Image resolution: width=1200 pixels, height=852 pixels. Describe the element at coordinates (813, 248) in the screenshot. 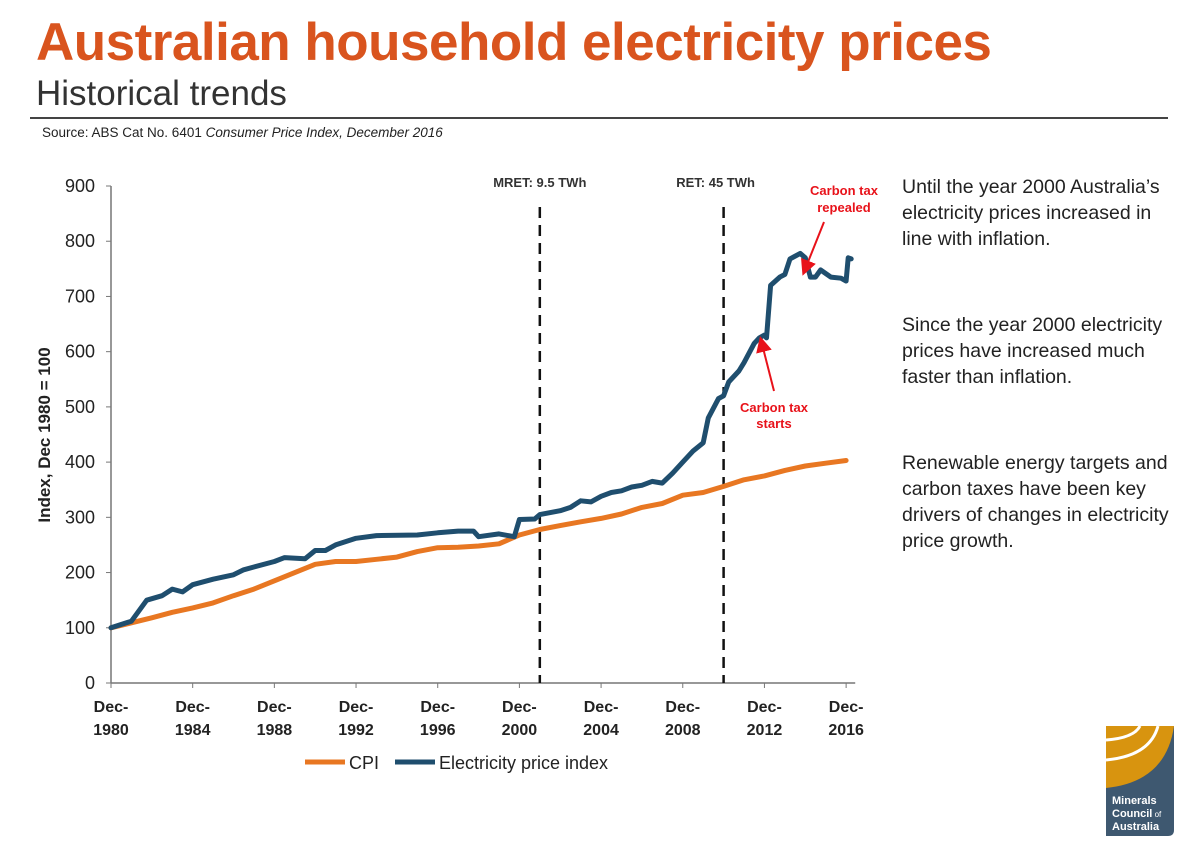

I see `carbon-tax-repealed-arrow` at that location.